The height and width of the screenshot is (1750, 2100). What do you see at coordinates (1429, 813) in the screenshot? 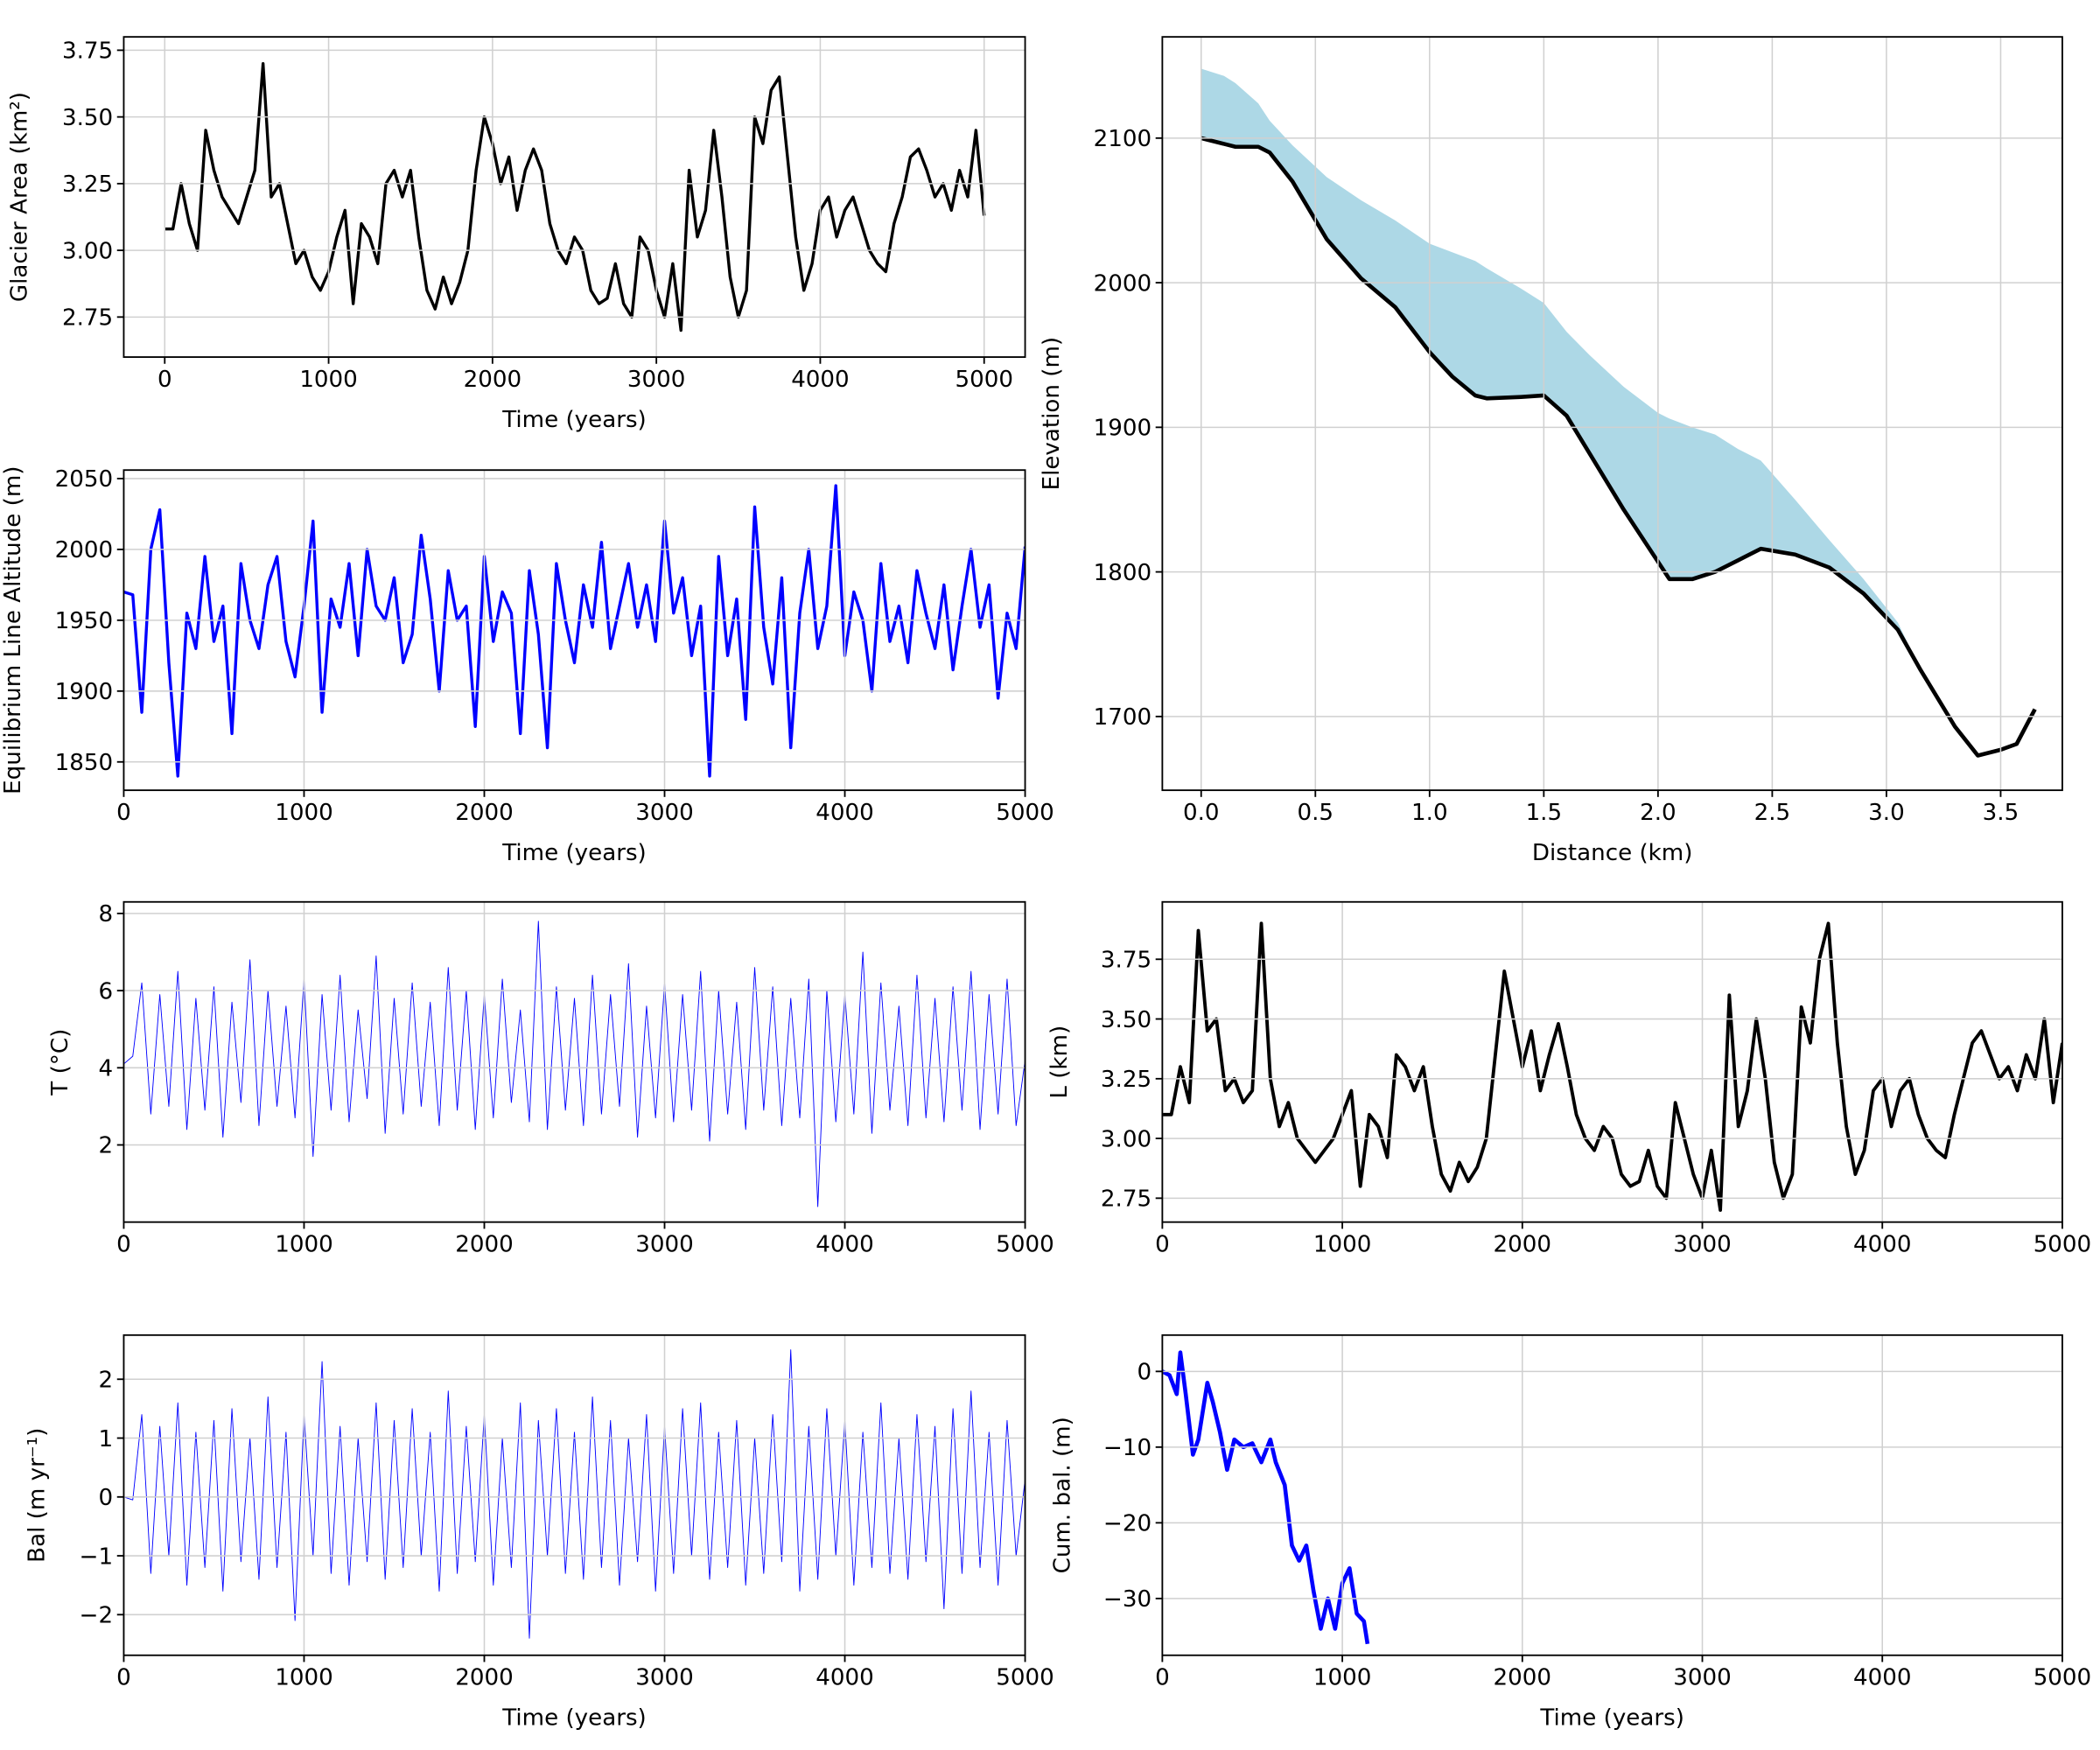
I see `x-tick-label: 1.0` at bounding box center [1429, 813].